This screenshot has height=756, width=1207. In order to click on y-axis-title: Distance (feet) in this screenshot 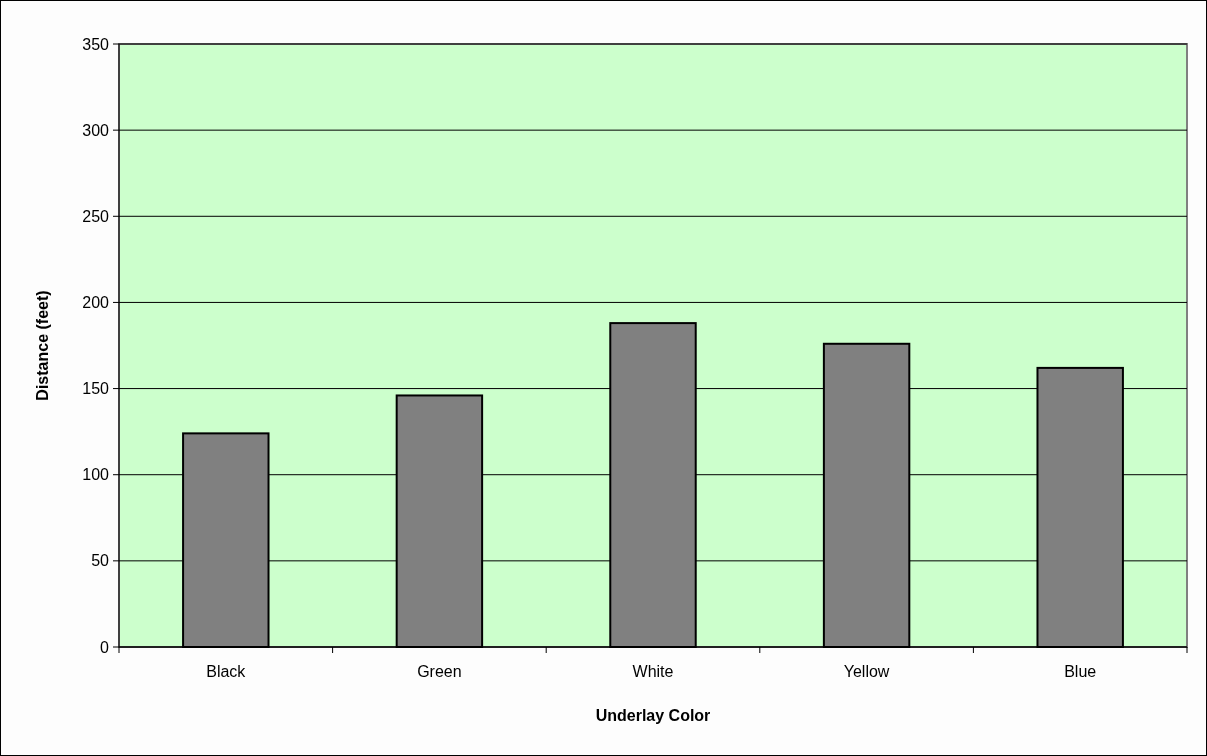, I will do `click(42, 345)`.